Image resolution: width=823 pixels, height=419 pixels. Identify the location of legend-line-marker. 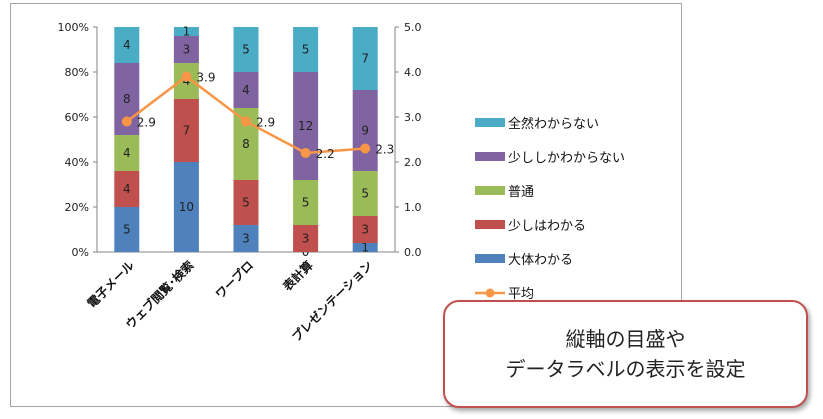
(490, 293).